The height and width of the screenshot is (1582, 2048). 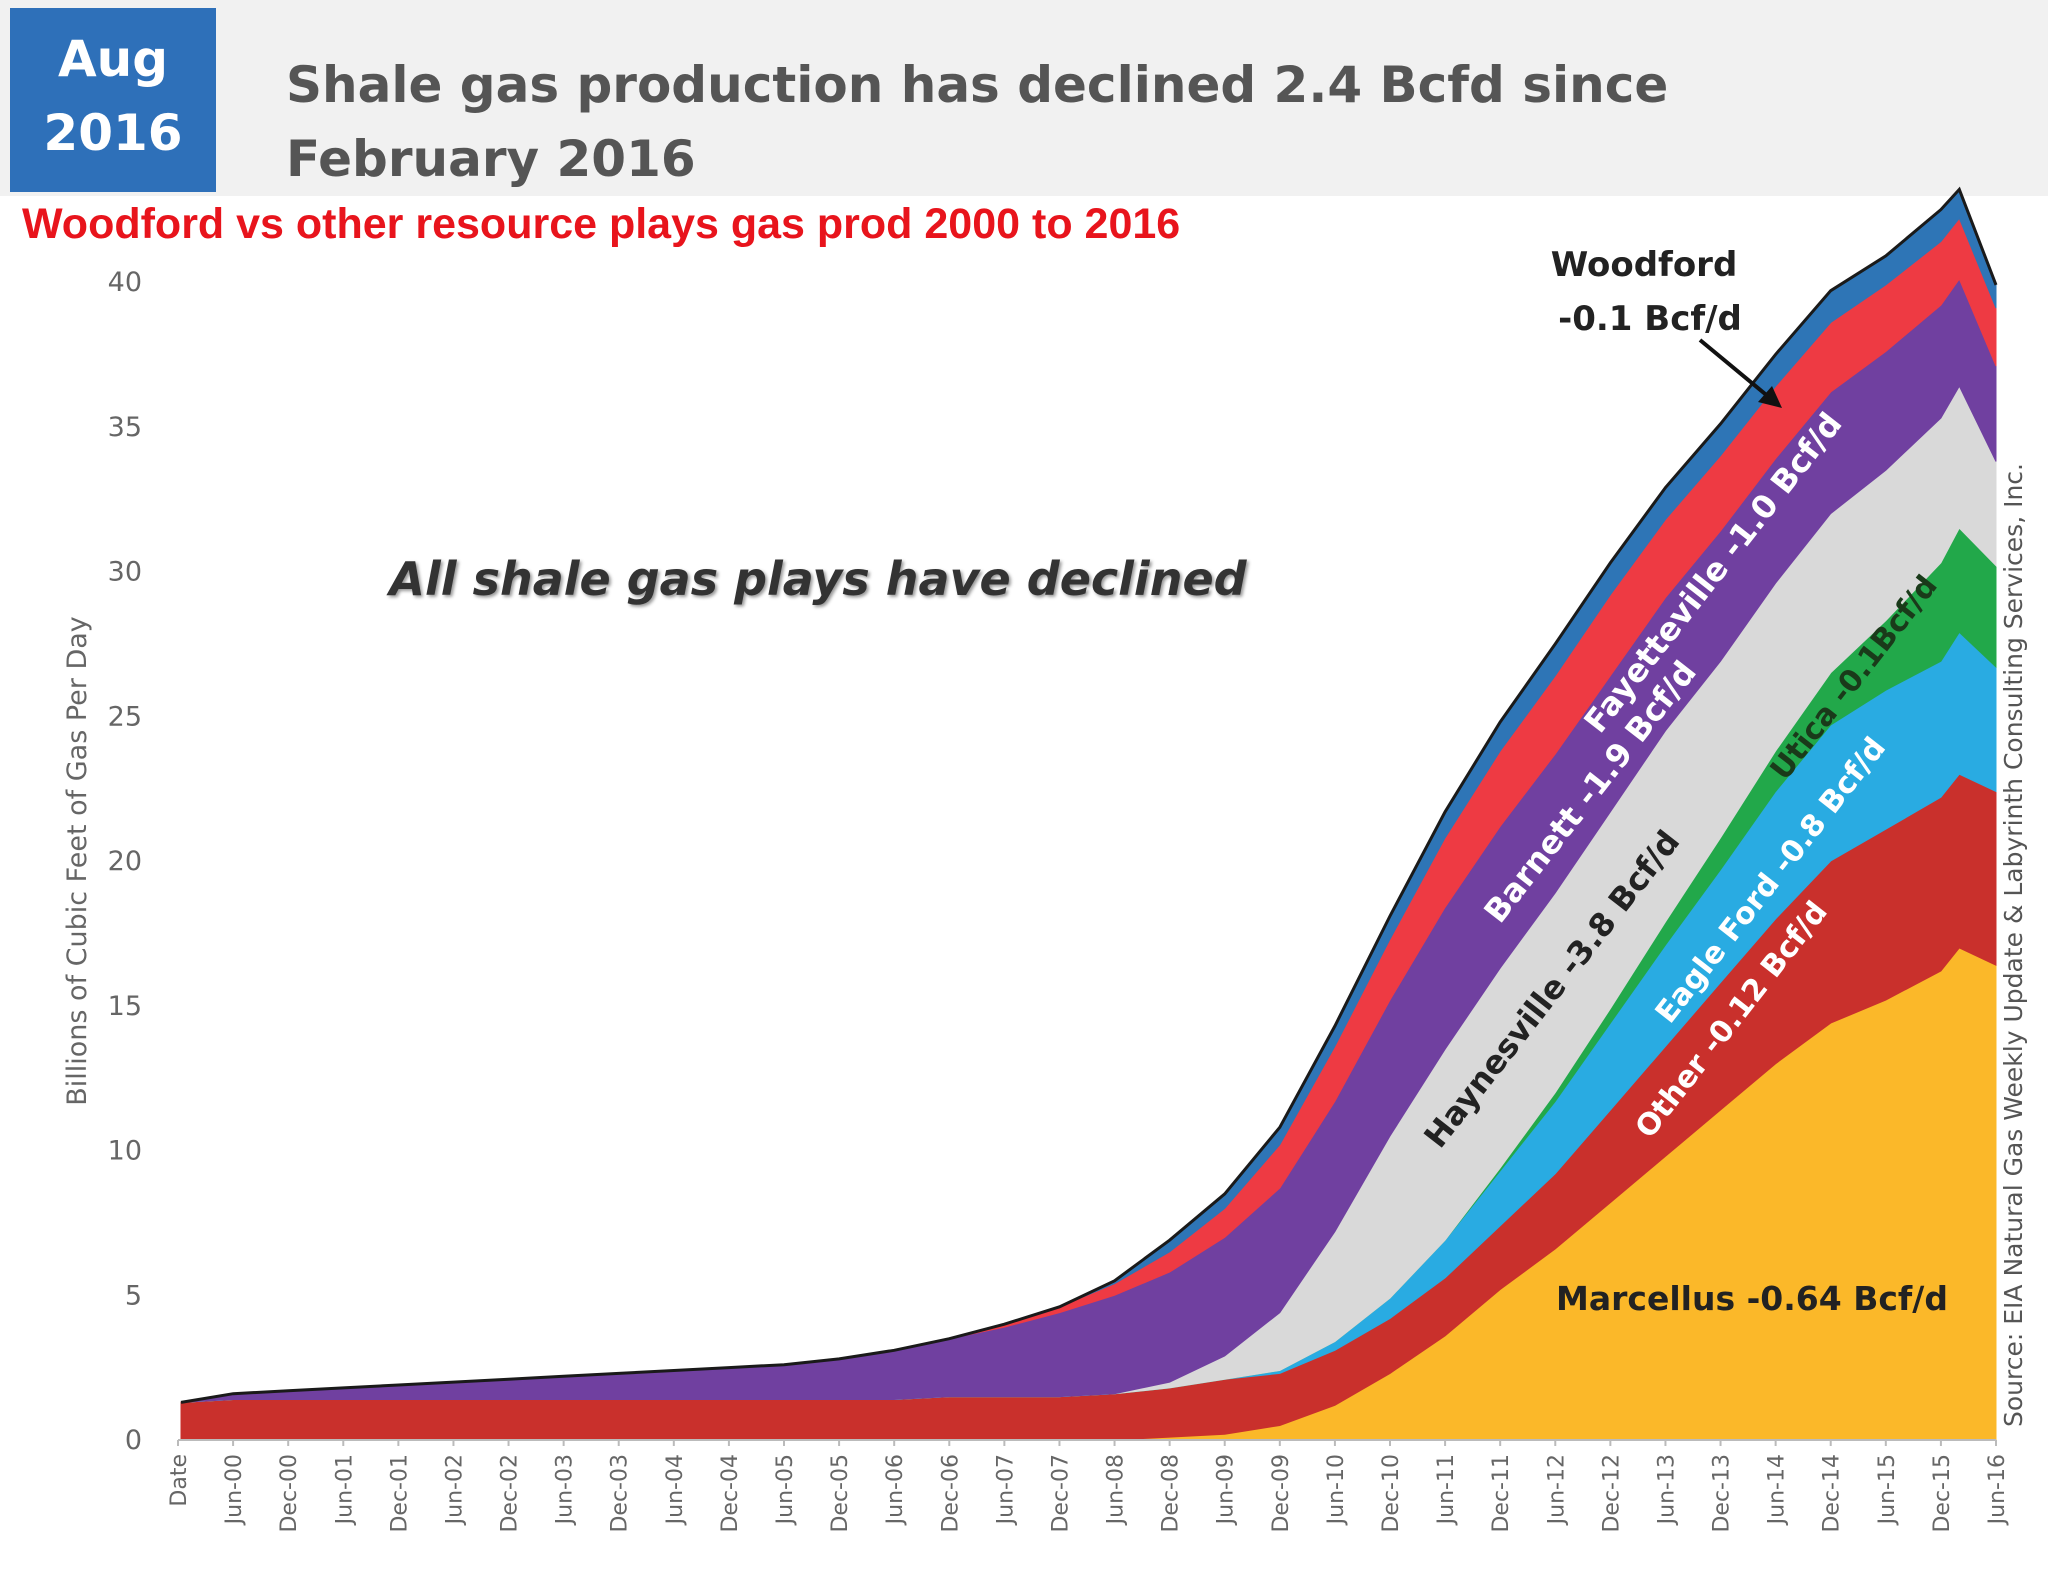 What do you see at coordinates (1887, 1490) in the screenshot?
I see `x-tick-label: Jun-15` at bounding box center [1887, 1490].